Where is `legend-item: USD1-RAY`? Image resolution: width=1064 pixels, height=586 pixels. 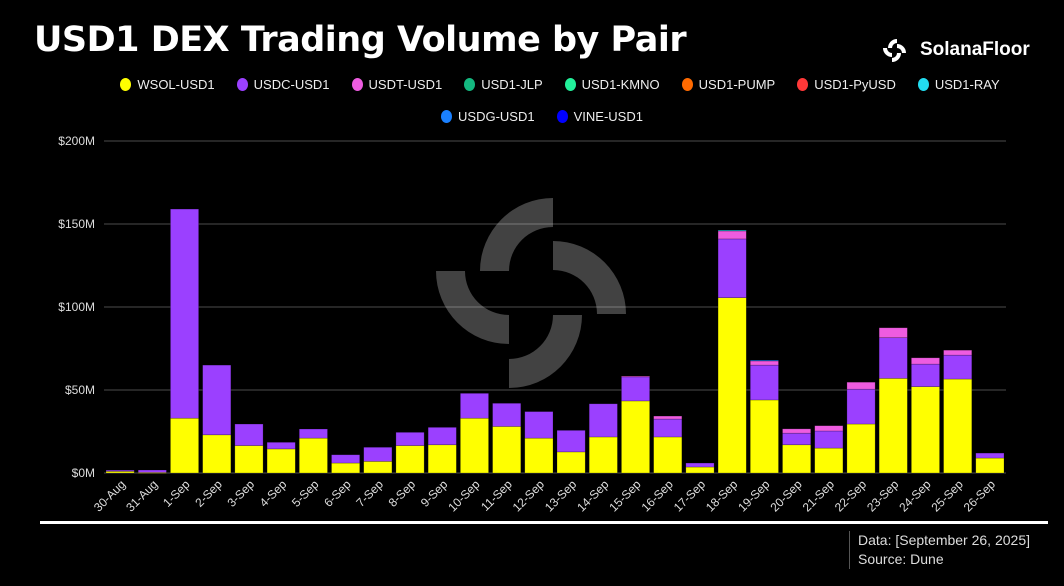
legend-item: USD1-RAY is located at coordinates (958, 84).